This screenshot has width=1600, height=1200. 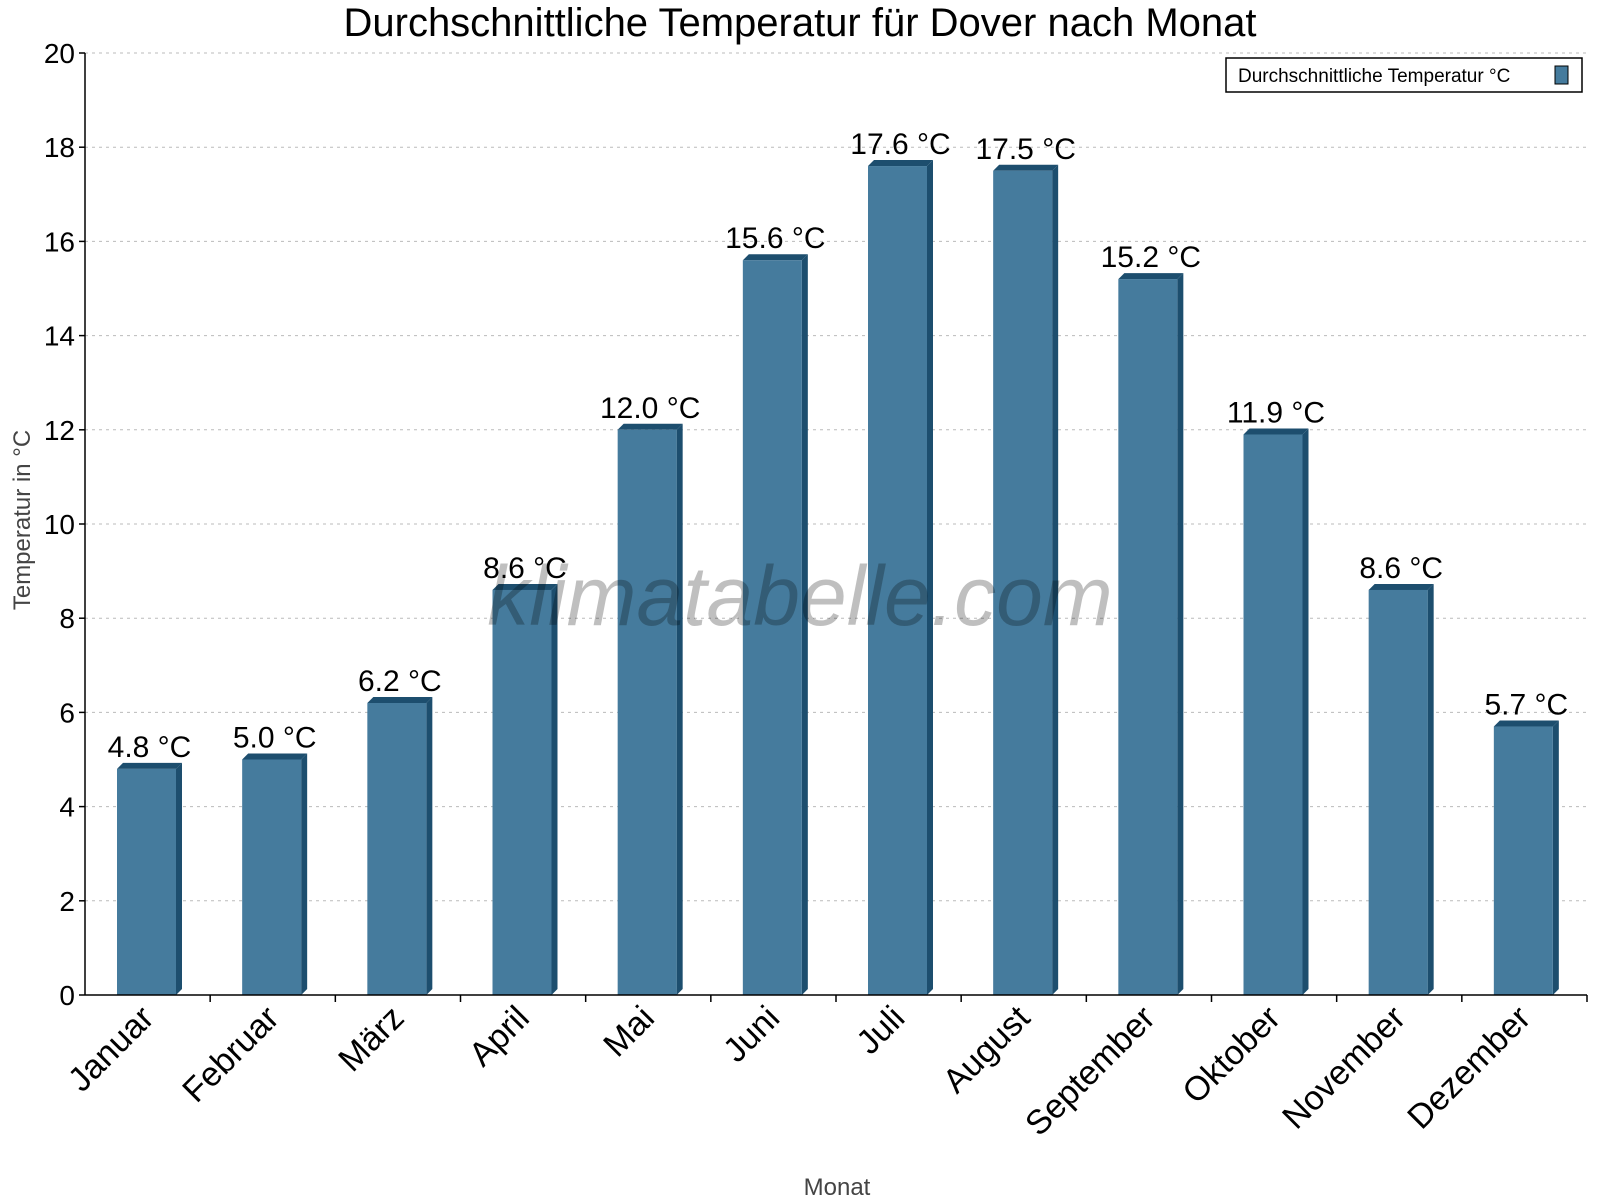 I want to click on data-label: 6.2 °C, so click(x=400, y=681).